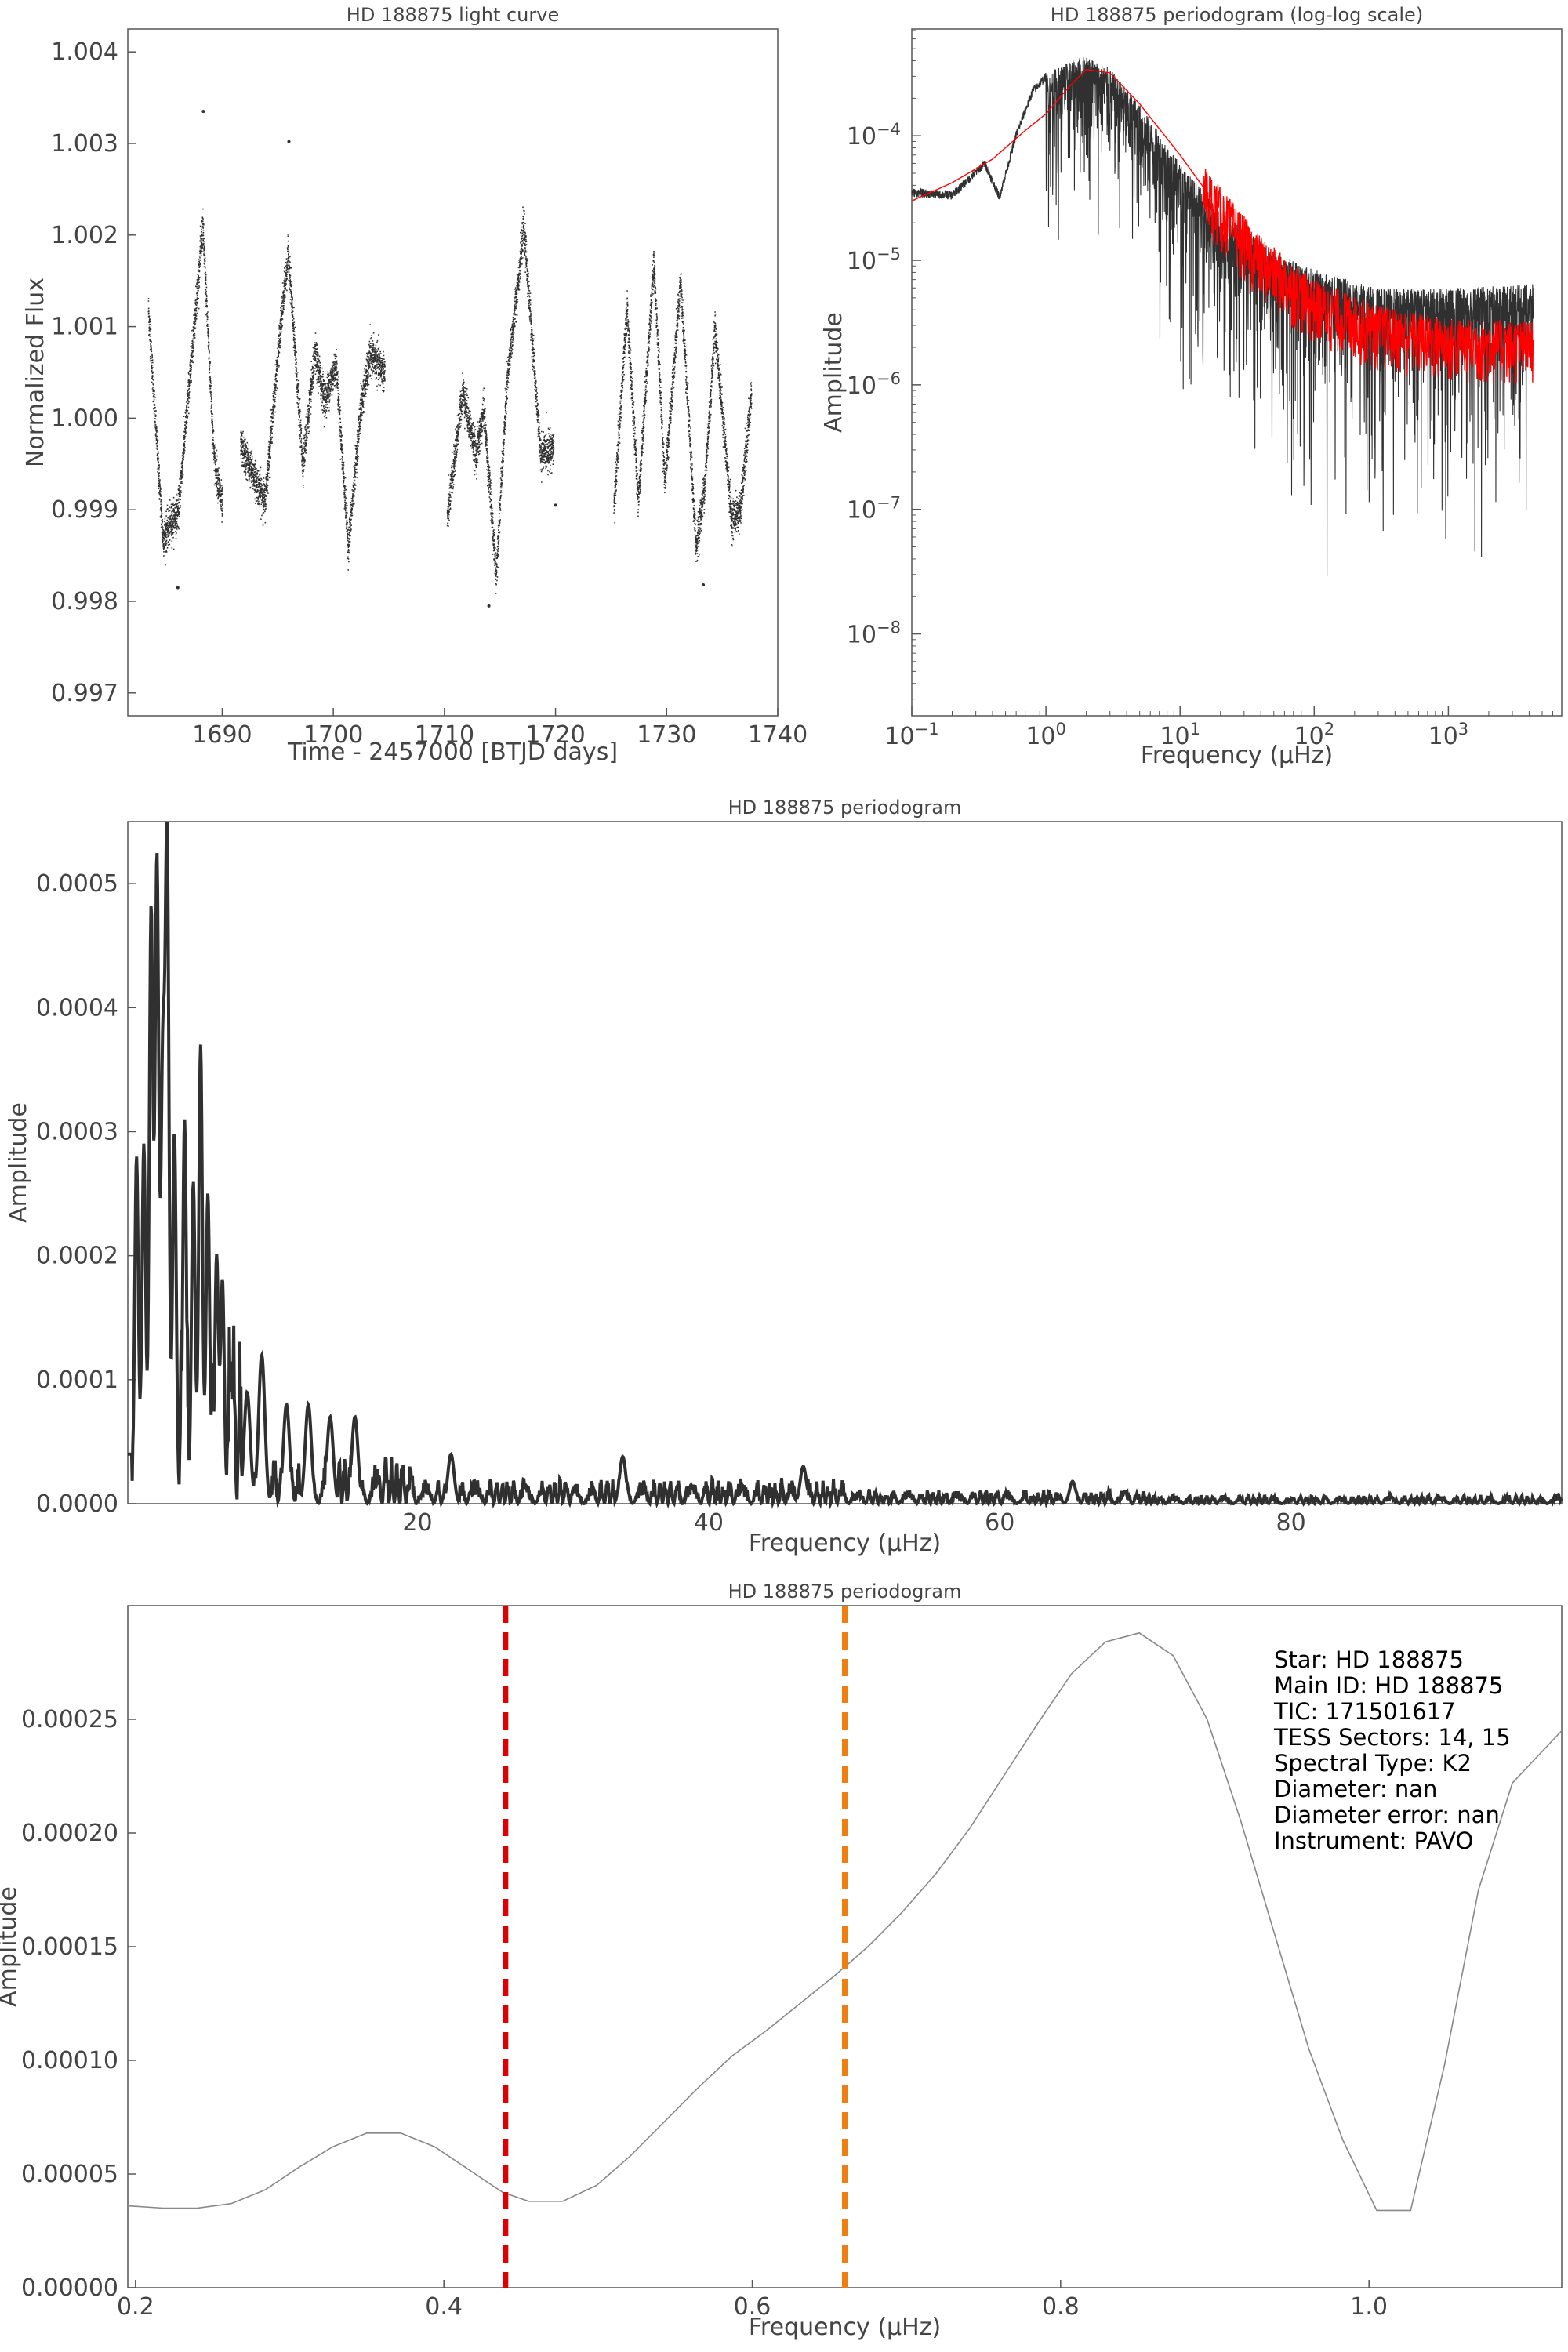  What do you see at coordinates (874, 135) in the screenshot?
I see `y-tick-label: 10⁻⁴` at bounding box center [874, 135].